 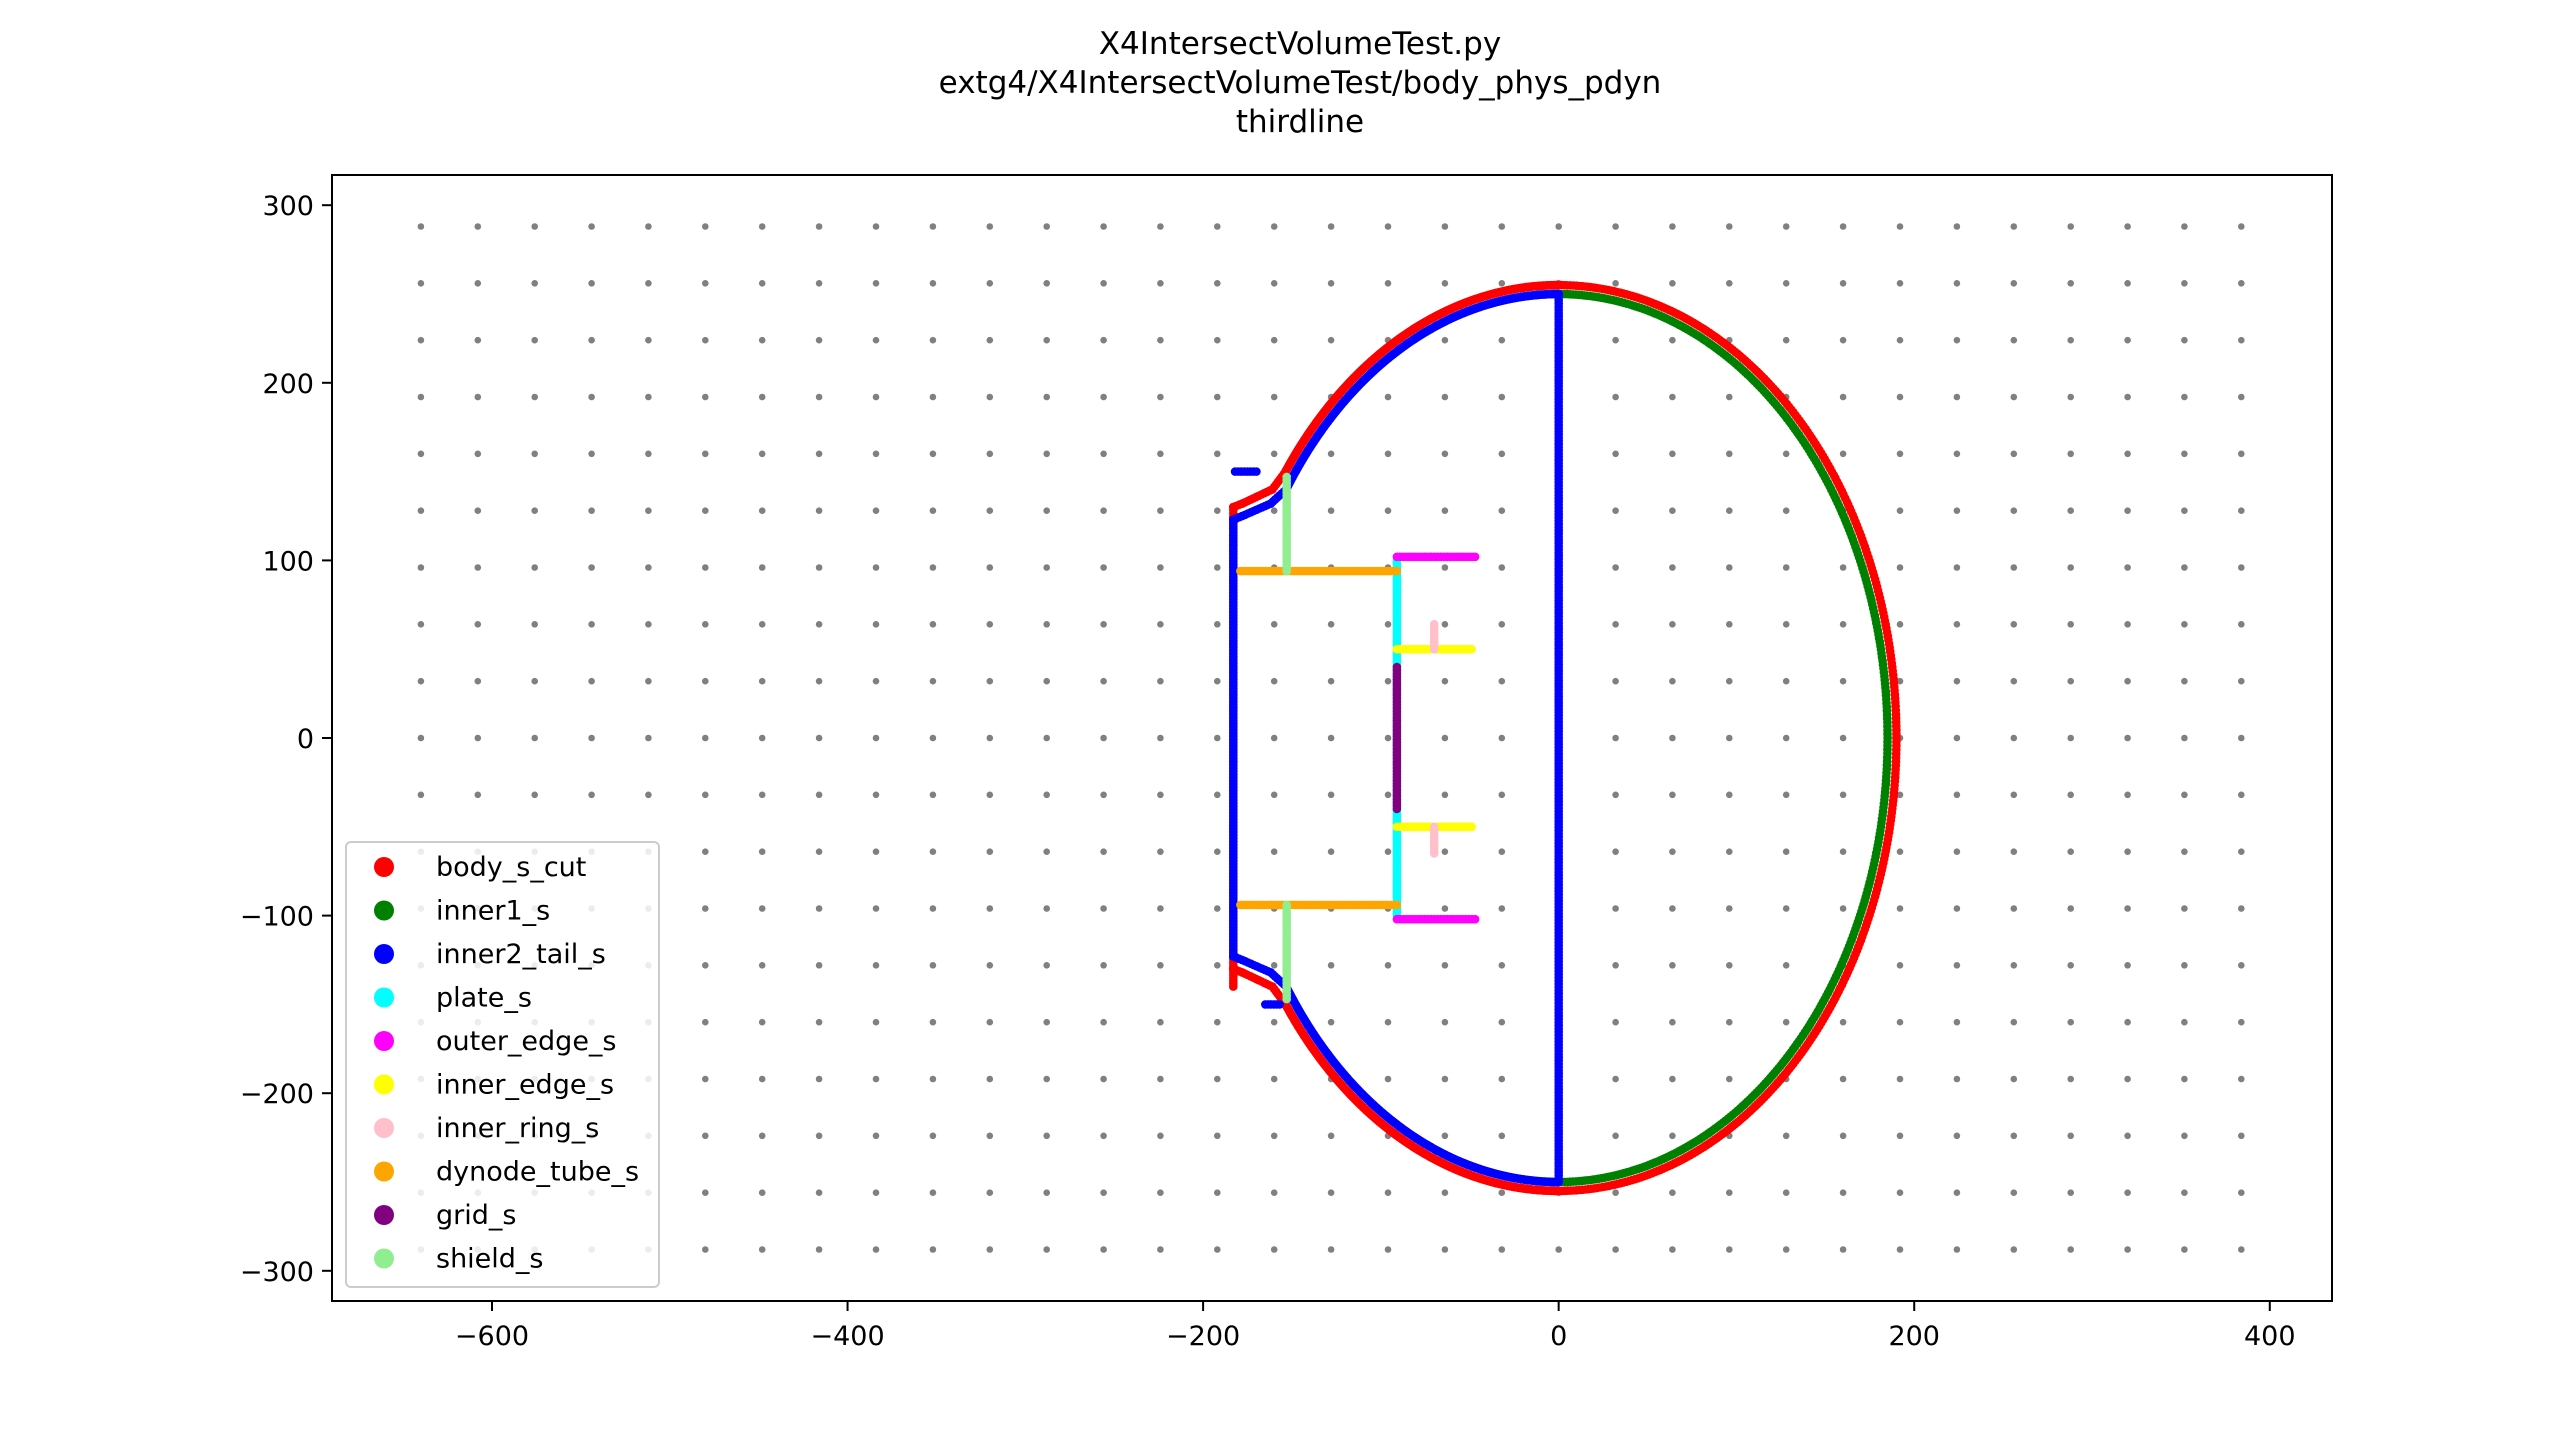 What do you see at coordinates (1319, 738) in the screenshot?
I see `series-dynode-tube-s` at bounding box center [1319, 738].